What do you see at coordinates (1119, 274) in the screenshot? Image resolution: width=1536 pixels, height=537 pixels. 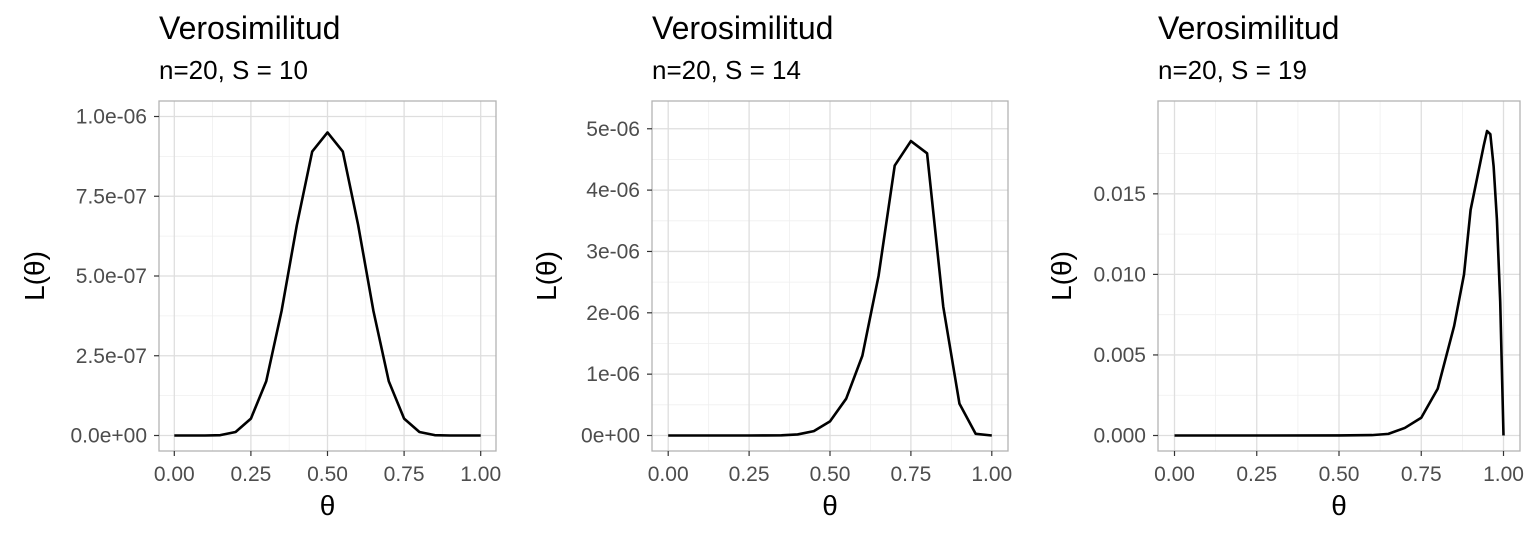 I see `y-tick-label: 0.010` at bounding box center [1119, 274].